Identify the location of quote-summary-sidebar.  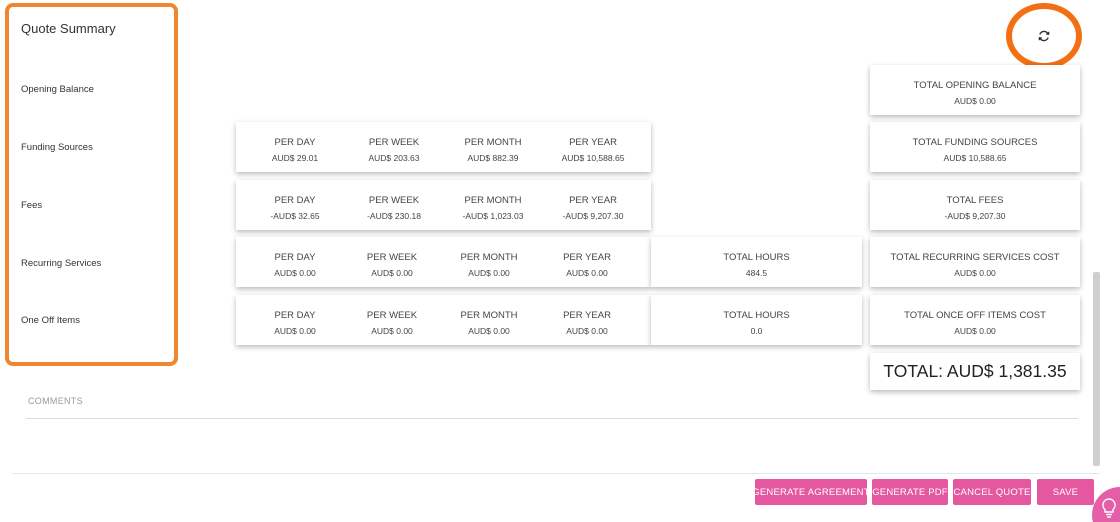
(91, 184).